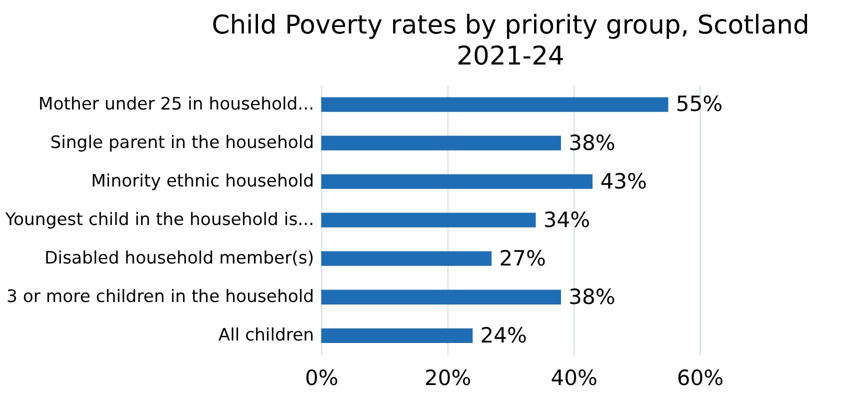 The width and height of the screenshot is (848, 409). What do you see at coordinates (202, 181) in the screenshot?
I see `y-tick-label: Minority ethnic household` at bounding box center [202, 181].